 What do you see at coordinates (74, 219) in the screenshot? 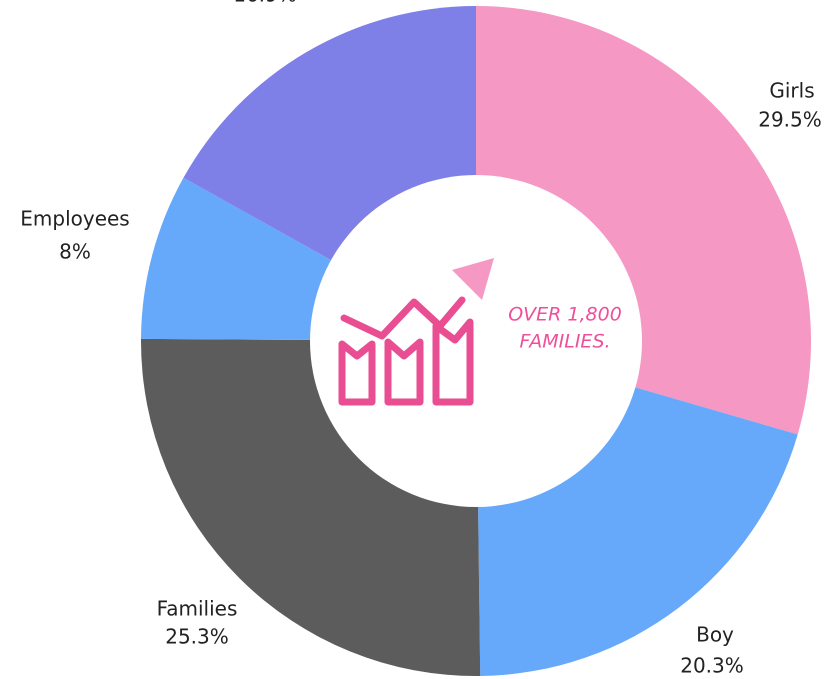
I see `slice-label: Employees` at bounding box center [74, 219].